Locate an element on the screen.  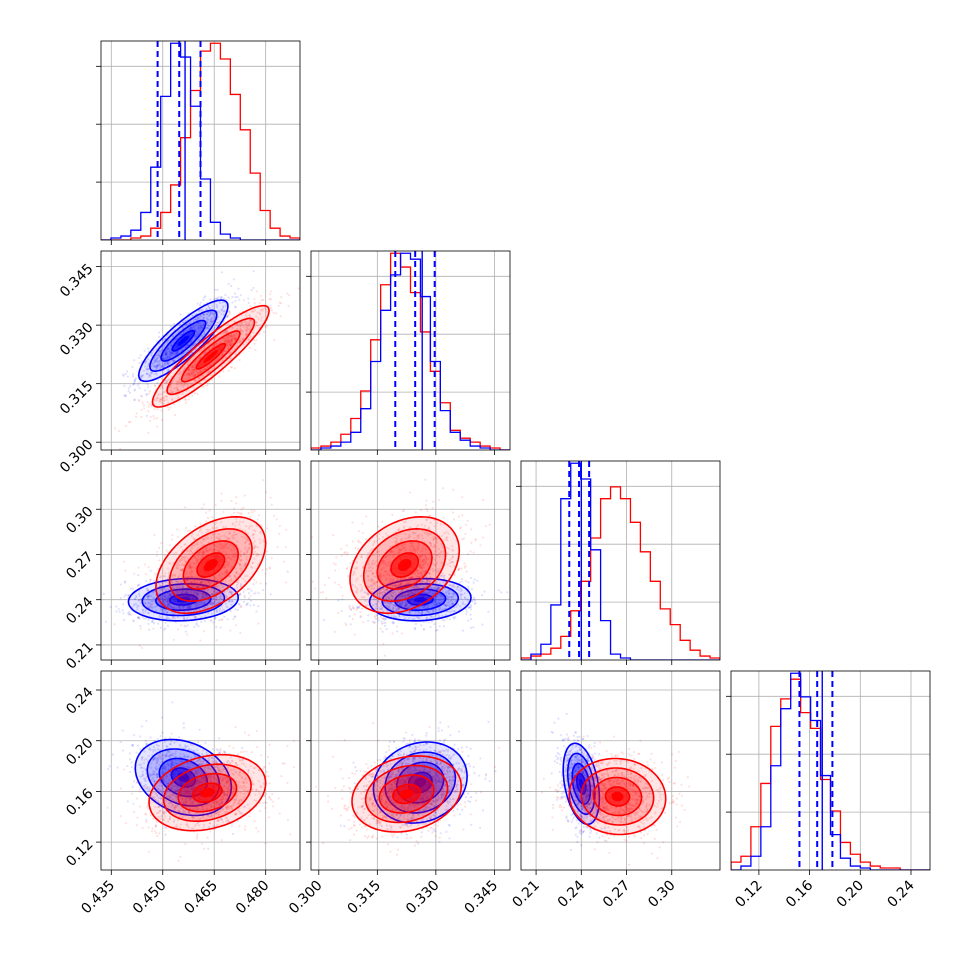
contour-line-series-b is located at coordinates (210, 356).